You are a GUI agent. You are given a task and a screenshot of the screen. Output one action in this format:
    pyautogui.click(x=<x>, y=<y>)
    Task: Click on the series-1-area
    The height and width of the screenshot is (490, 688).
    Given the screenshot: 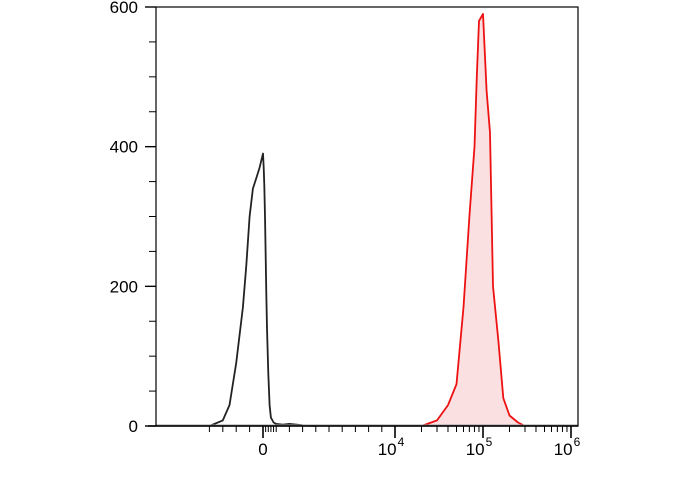 What is the action you would take?
    pyautogui.click(x=473, y=220)
    